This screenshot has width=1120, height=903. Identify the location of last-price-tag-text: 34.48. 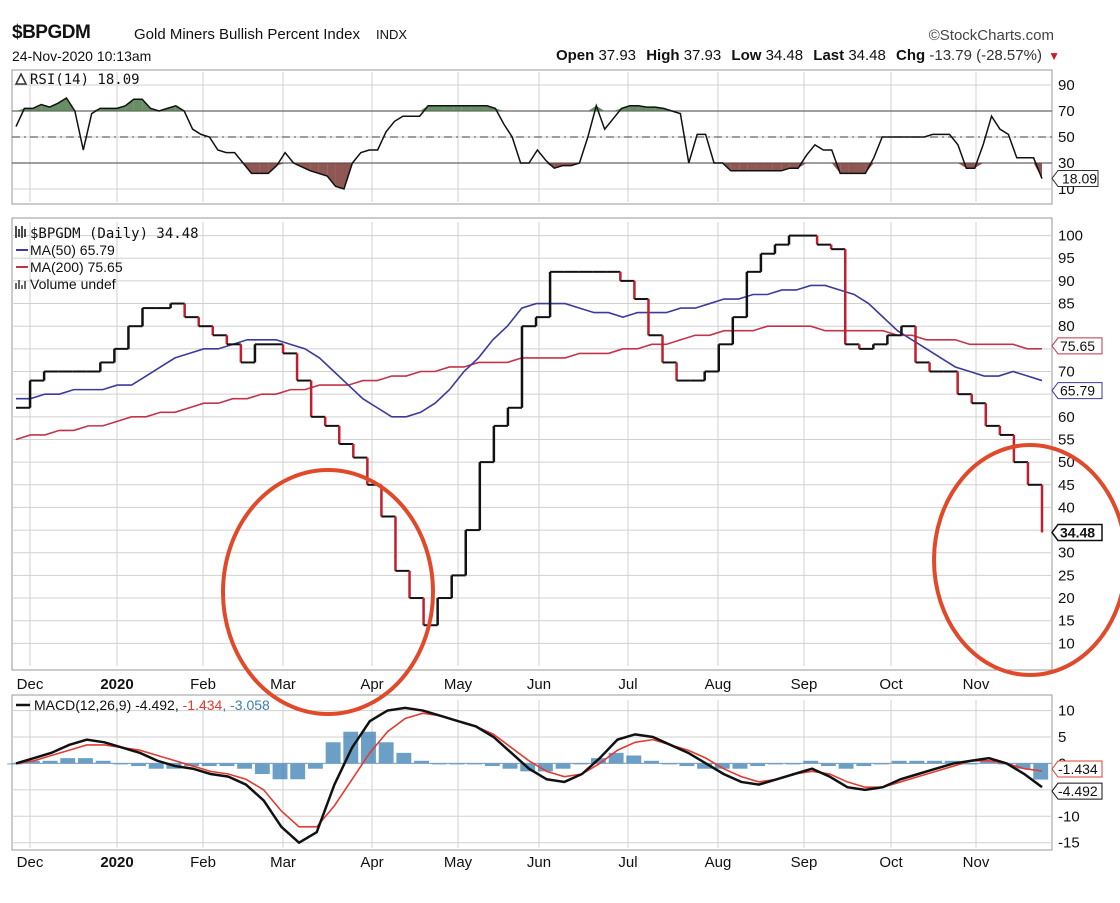
(1077, 532).